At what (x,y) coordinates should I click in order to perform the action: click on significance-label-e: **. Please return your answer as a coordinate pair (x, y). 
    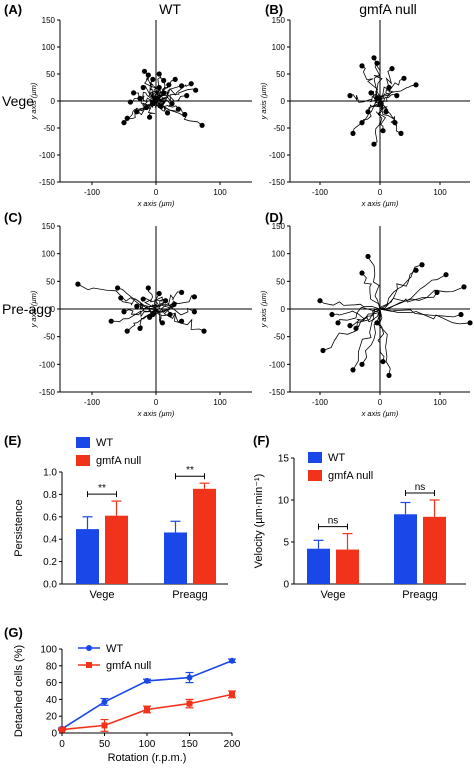
    Looking at the image, I should click on (102, 488).